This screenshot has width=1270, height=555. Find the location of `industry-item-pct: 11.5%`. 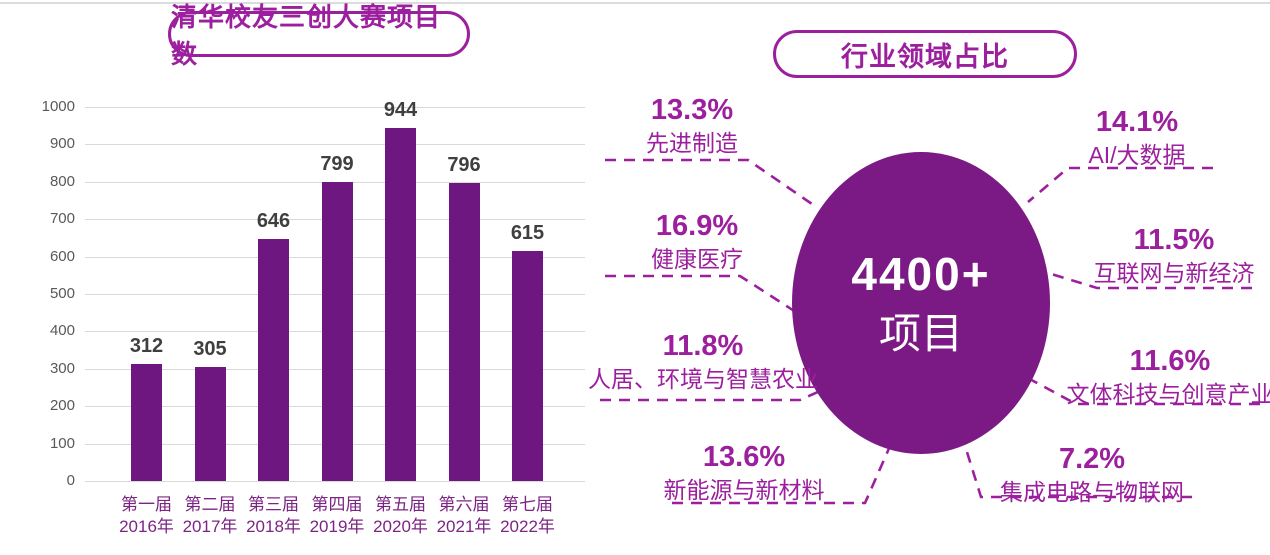

industry-item-pct: 11.5% is located at coordinates (1174, 240).